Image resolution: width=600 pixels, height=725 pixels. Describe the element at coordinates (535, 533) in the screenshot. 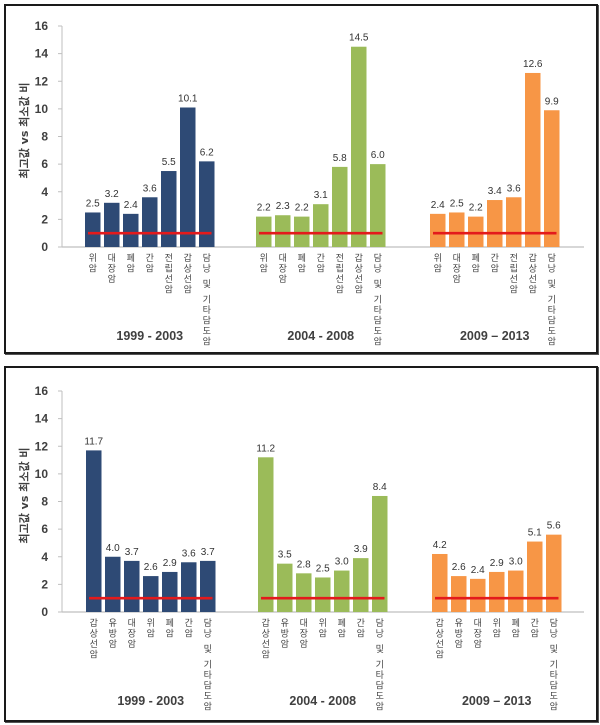

I see `bar-value-label: 5.1` at that location.